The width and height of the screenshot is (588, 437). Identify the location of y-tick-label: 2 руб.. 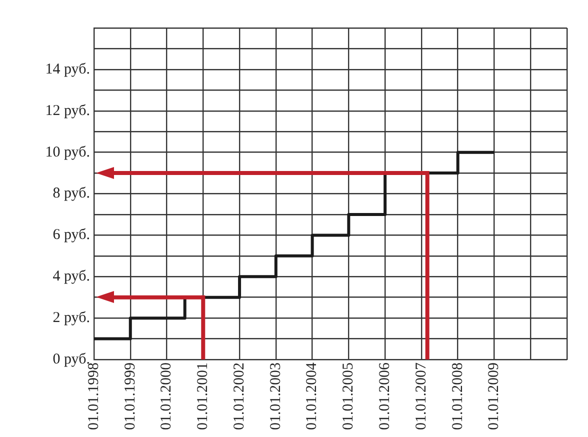
(71, 318).